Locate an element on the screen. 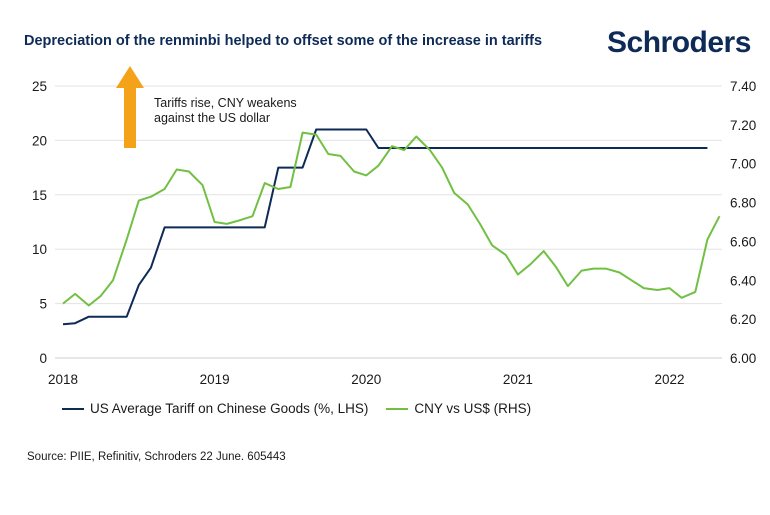 Image resolution: width=770 pixels, height=515 pixels. y-right-tick-label: 7.20 is located at coordinates (743, 125).